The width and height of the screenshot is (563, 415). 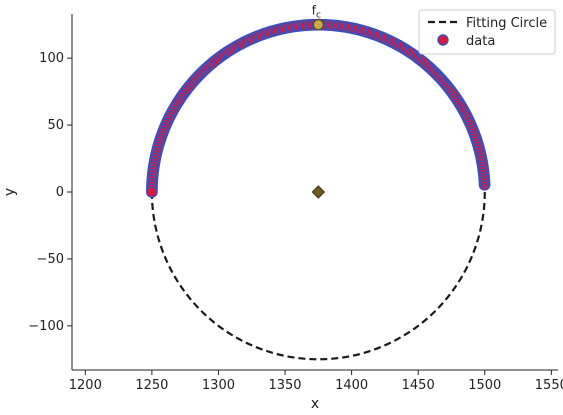 What do you see at coordinates (480, 41) in the screenshot?
I see `legend-label-data: data` at bounding box center [480, 41].